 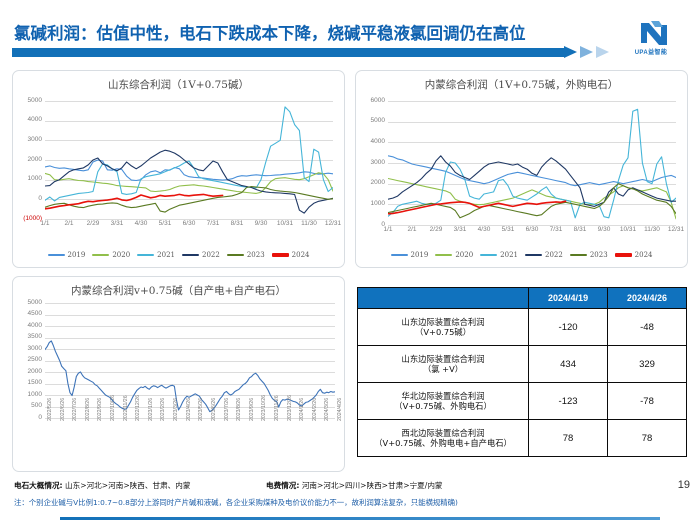 I want to click on x-axis-tick: 11/30, so click(x=652, y=229).